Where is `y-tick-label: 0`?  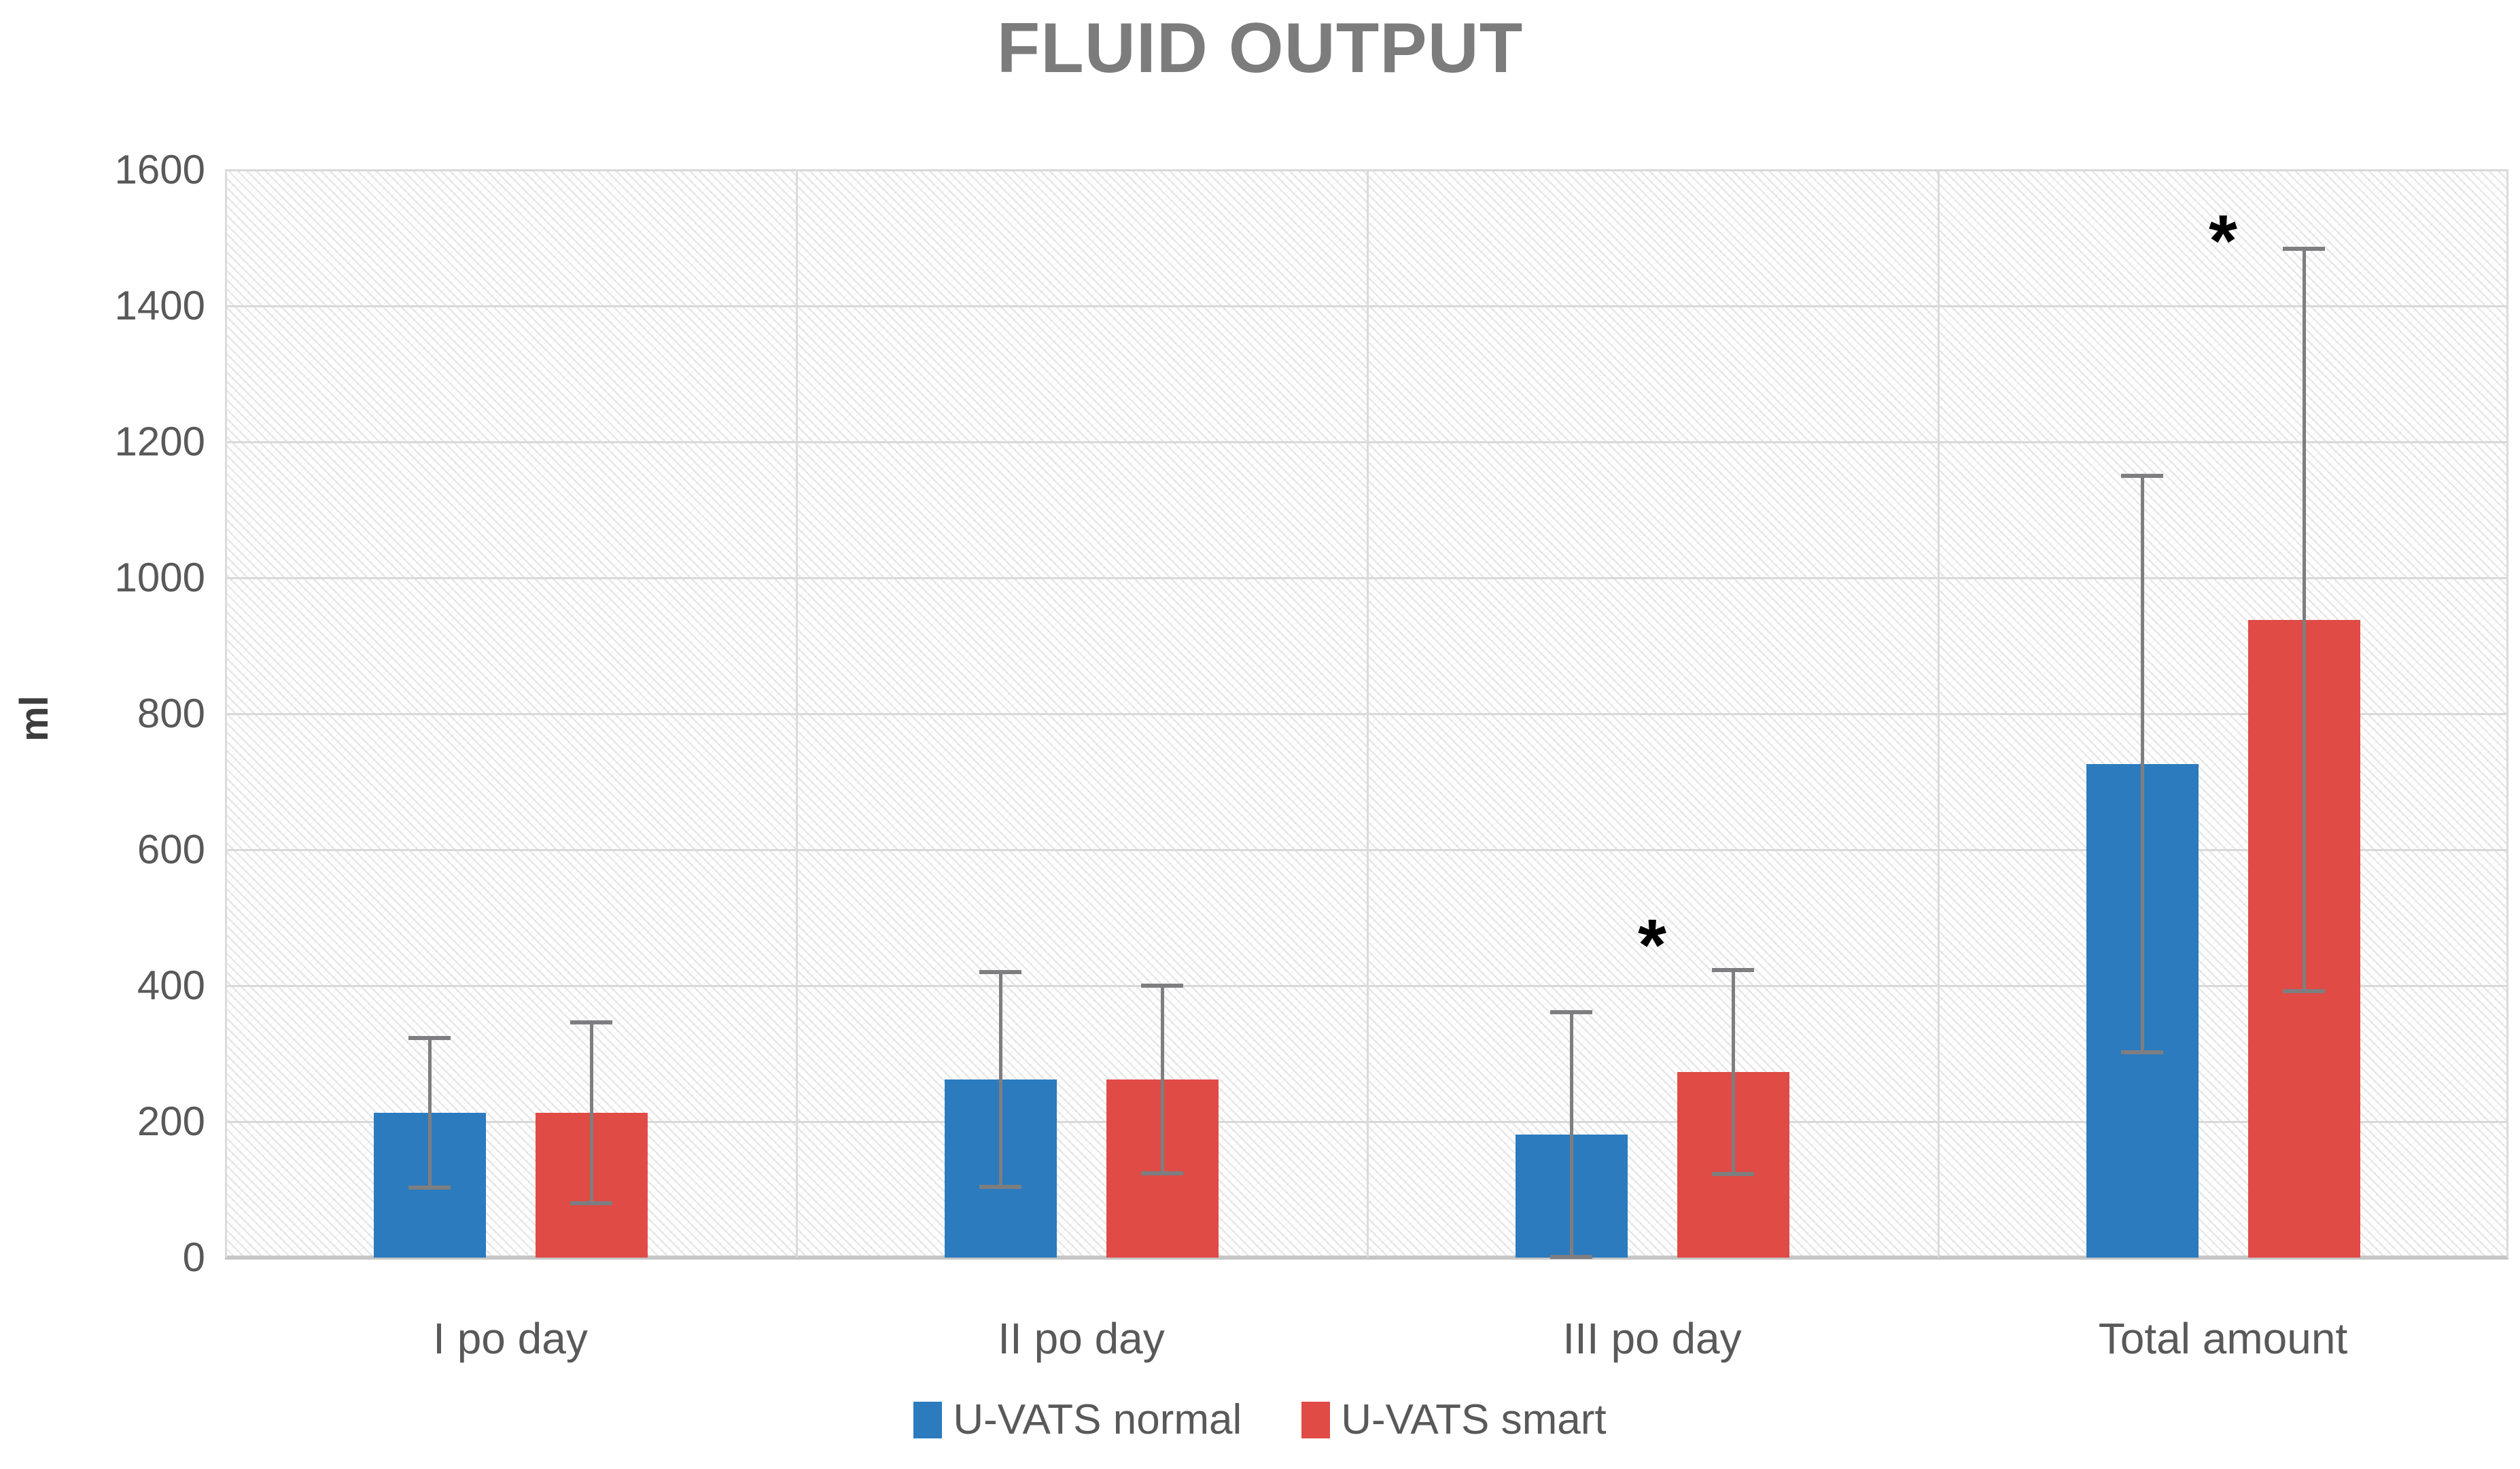 y-tick-label: 0 is located at coordinates (194, 1257).